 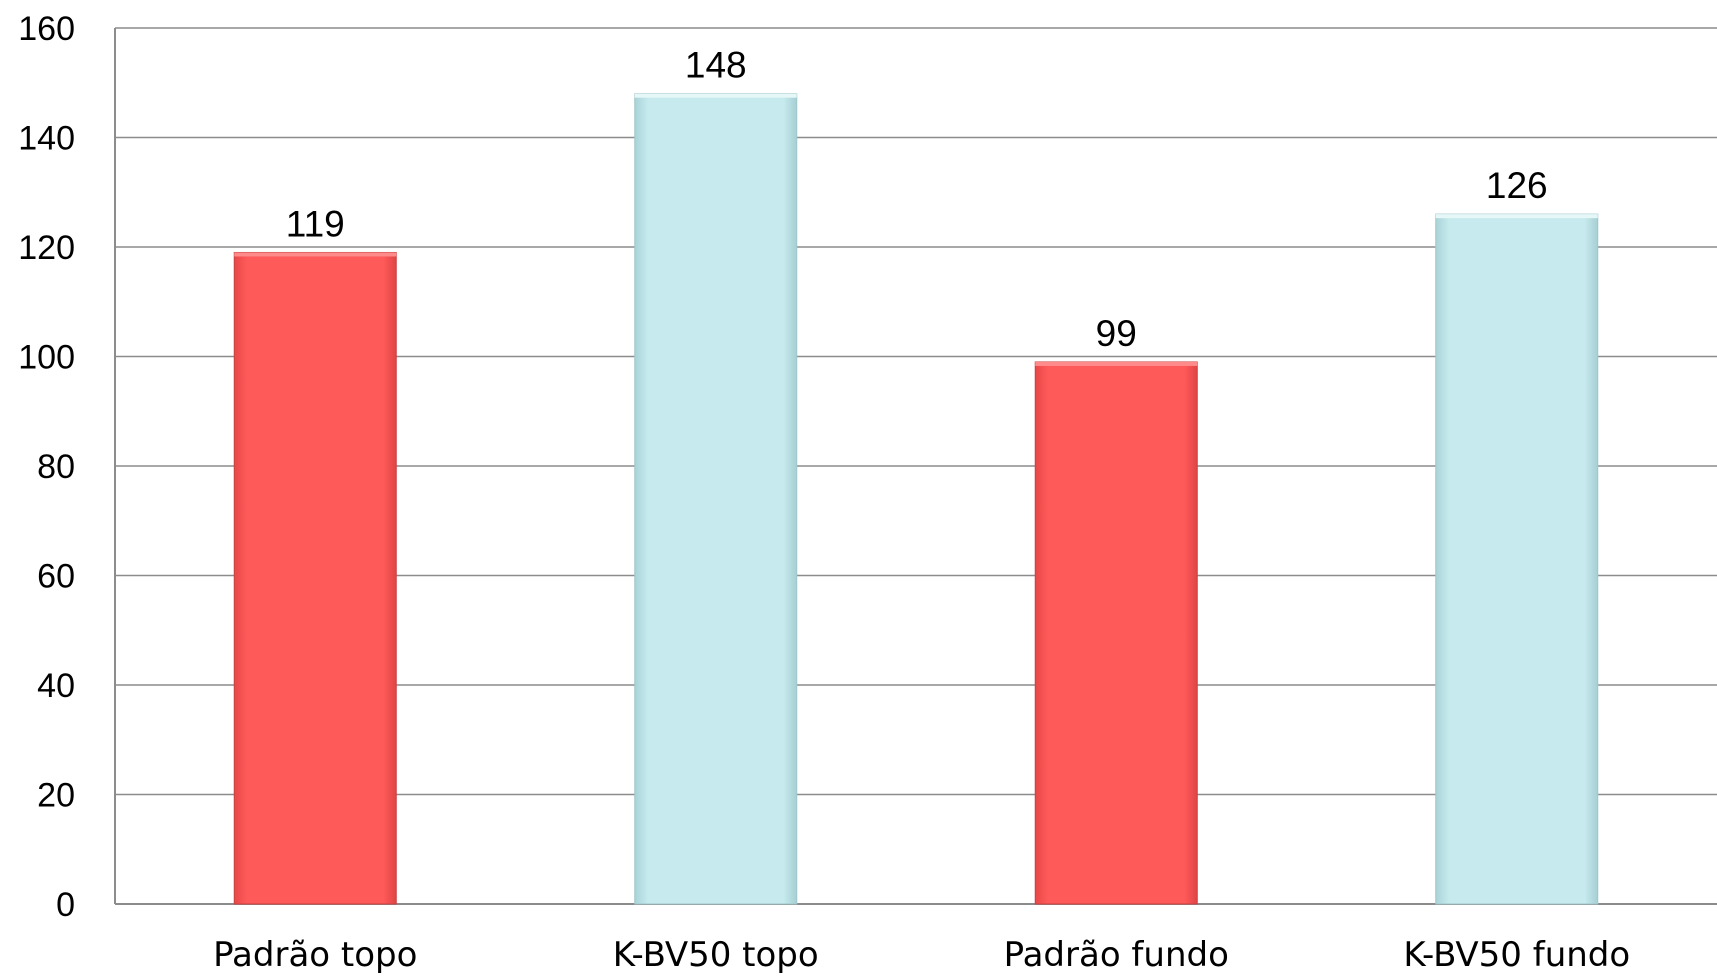 I want to click on y-tick-label: 80, so click(x=56, y=467).